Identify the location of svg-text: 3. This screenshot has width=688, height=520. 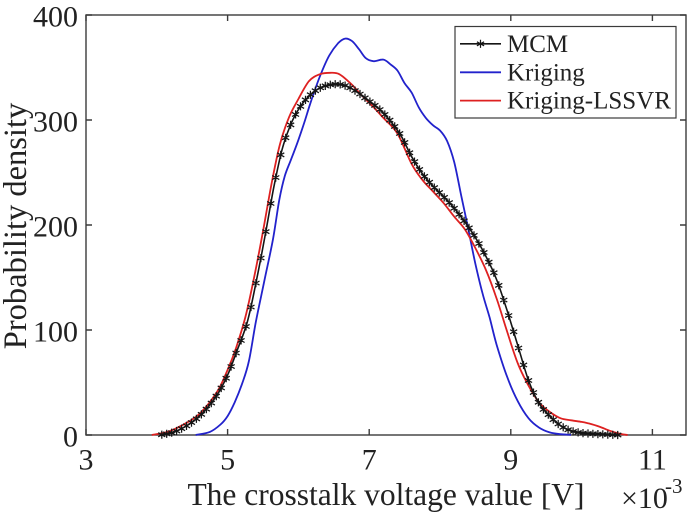
(86, 460).